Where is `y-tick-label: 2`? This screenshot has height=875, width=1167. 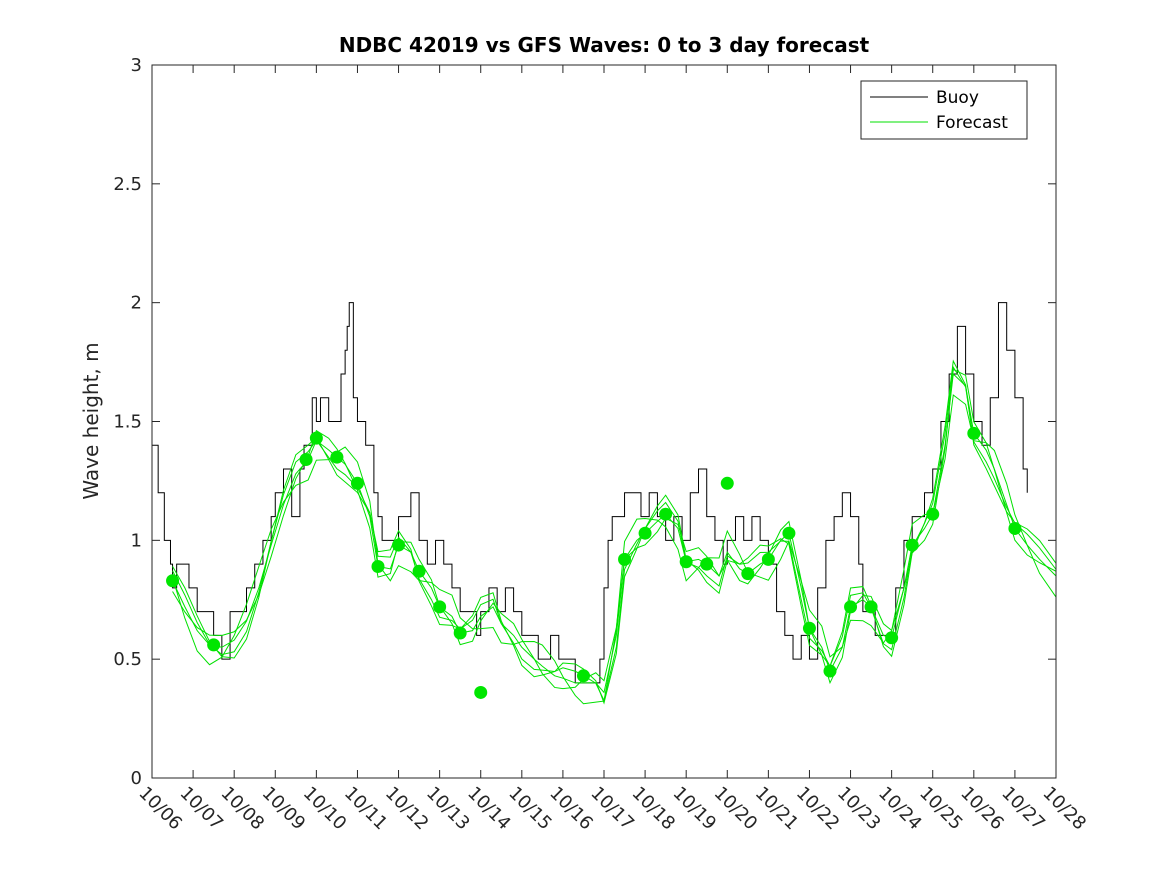
y-tick-label: 2 is located at coordinates (136, 303).